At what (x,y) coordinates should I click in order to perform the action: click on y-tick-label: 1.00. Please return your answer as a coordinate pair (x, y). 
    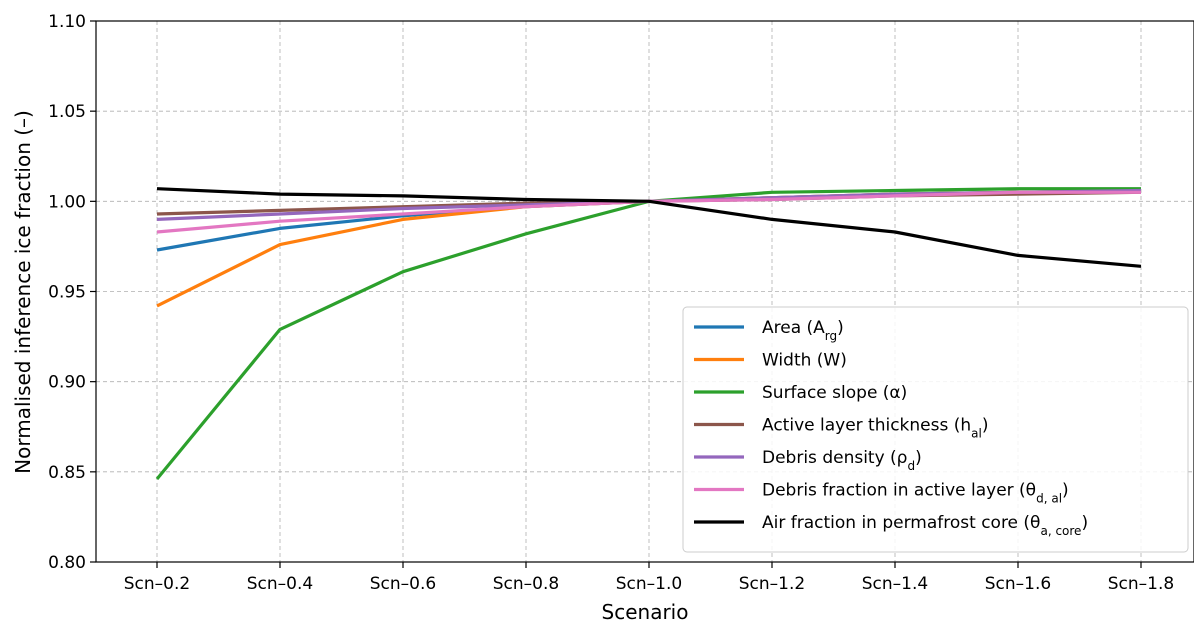
    Looking at the image, I should click on (67, 202).